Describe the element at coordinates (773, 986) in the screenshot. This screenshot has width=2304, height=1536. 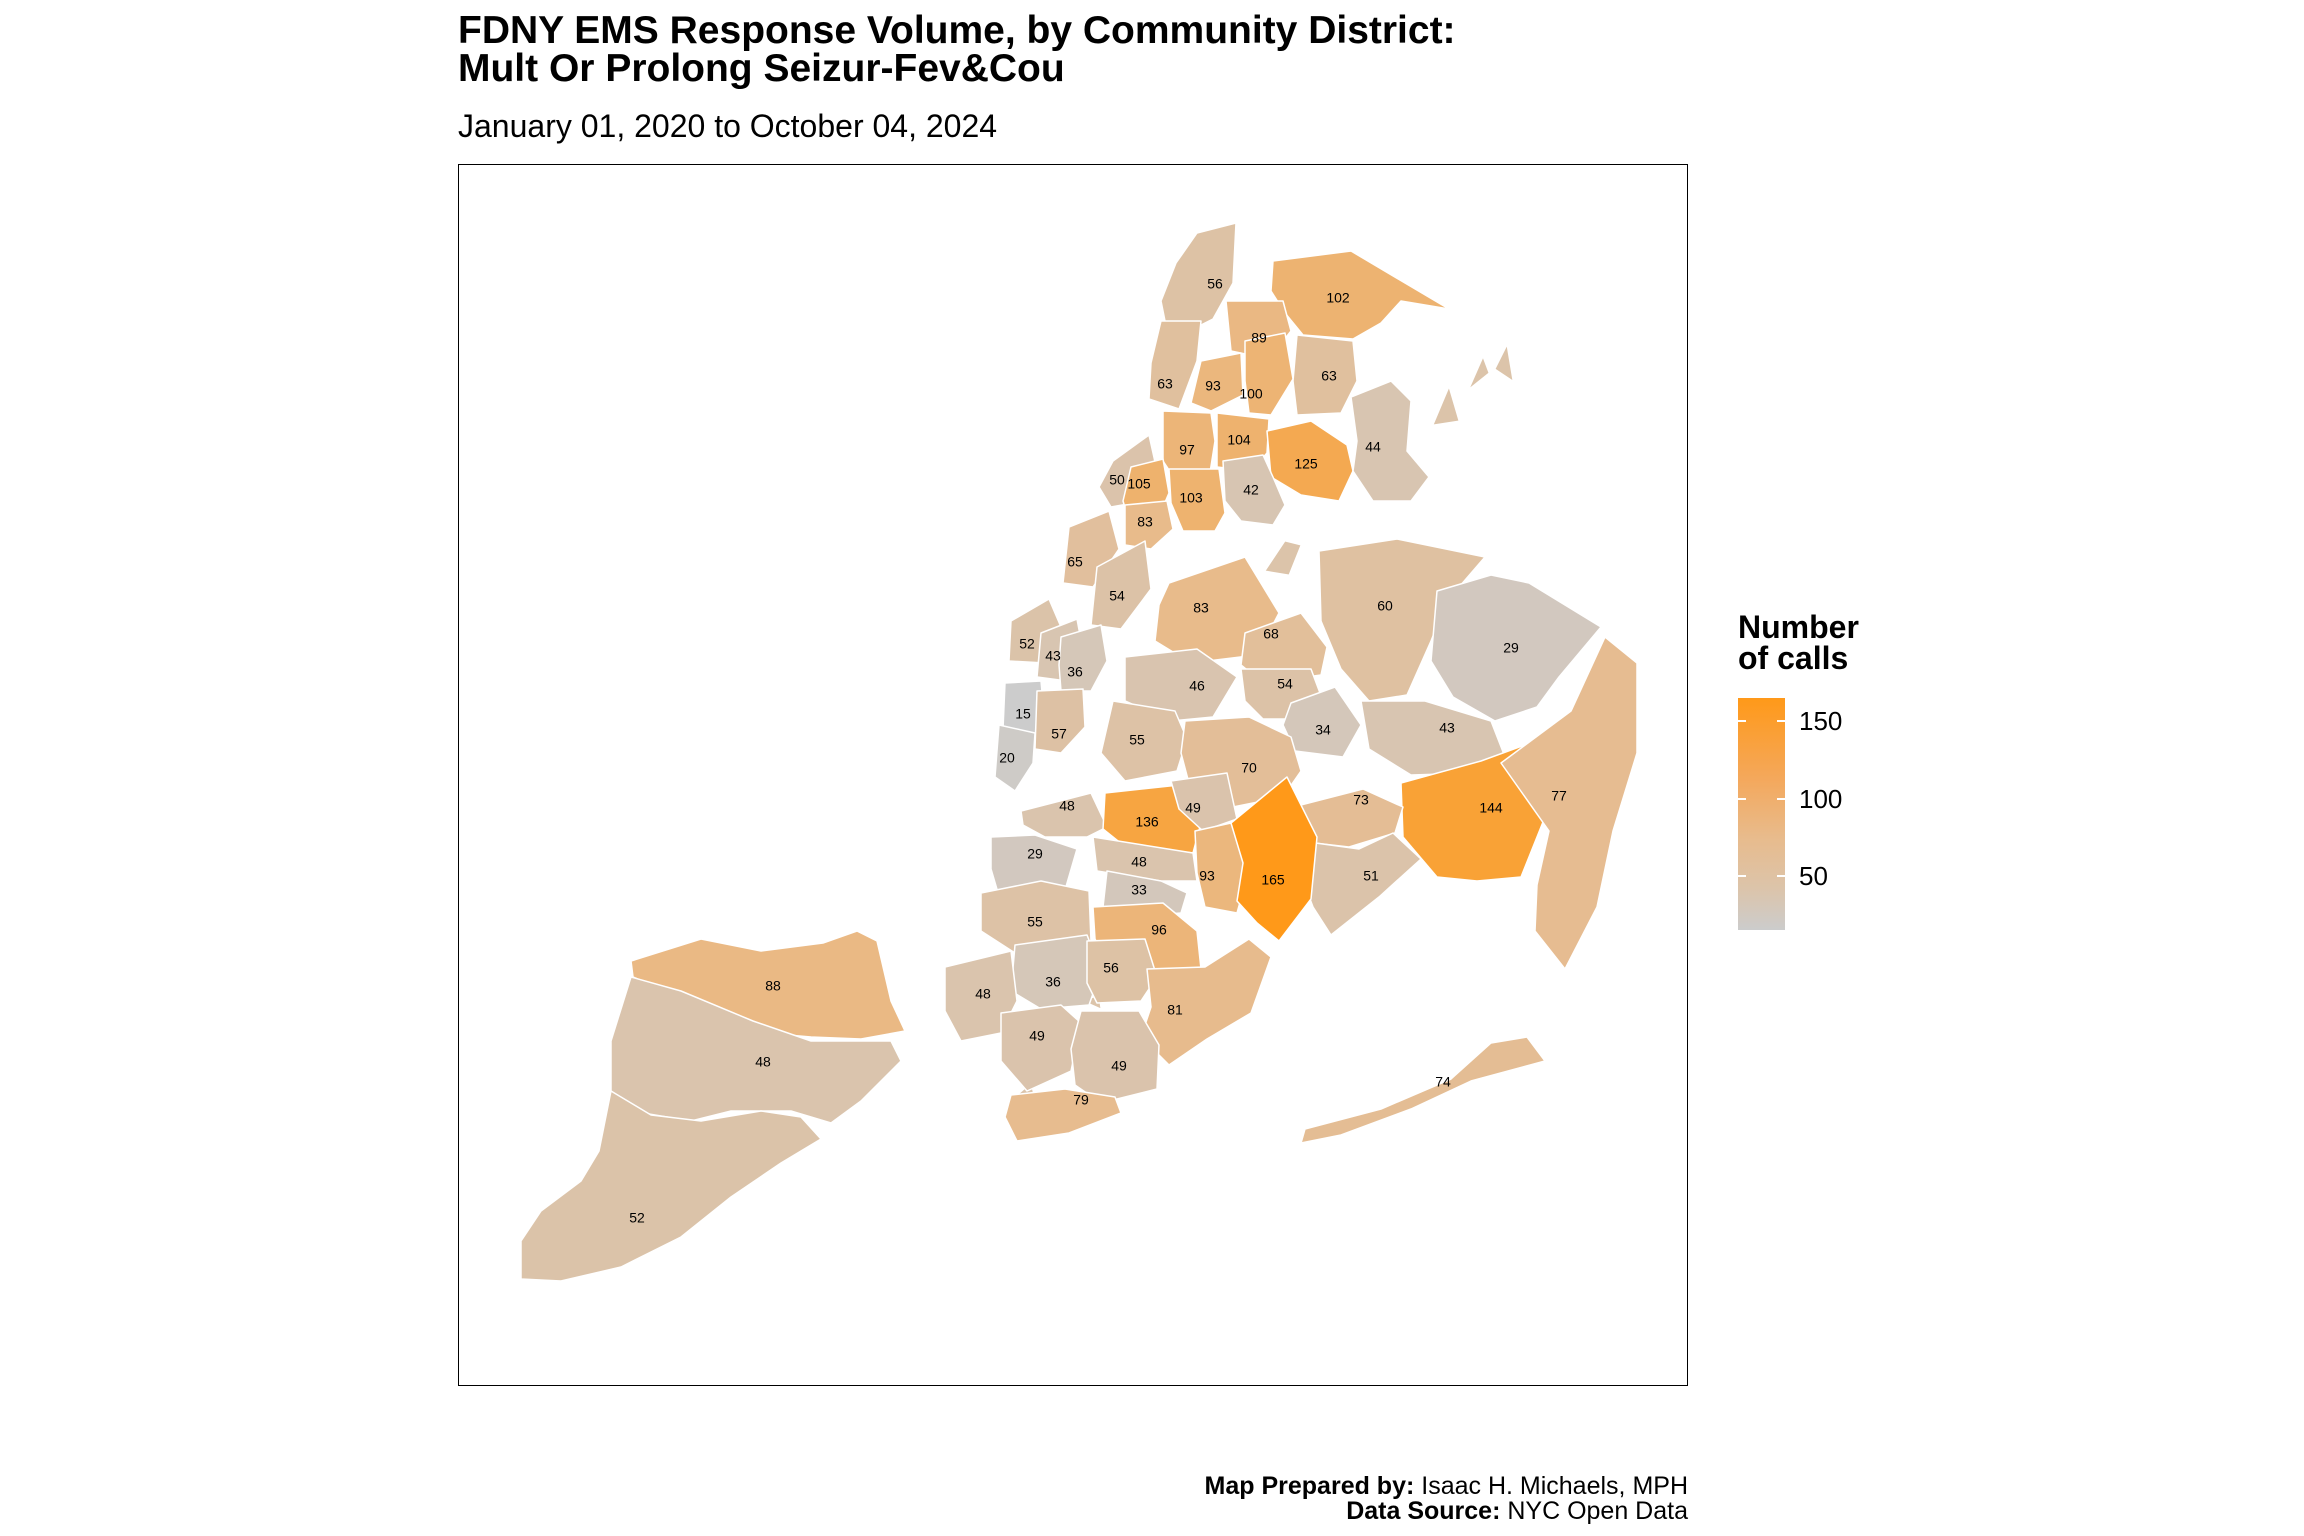
I see `district-value-label: 88` at that location.